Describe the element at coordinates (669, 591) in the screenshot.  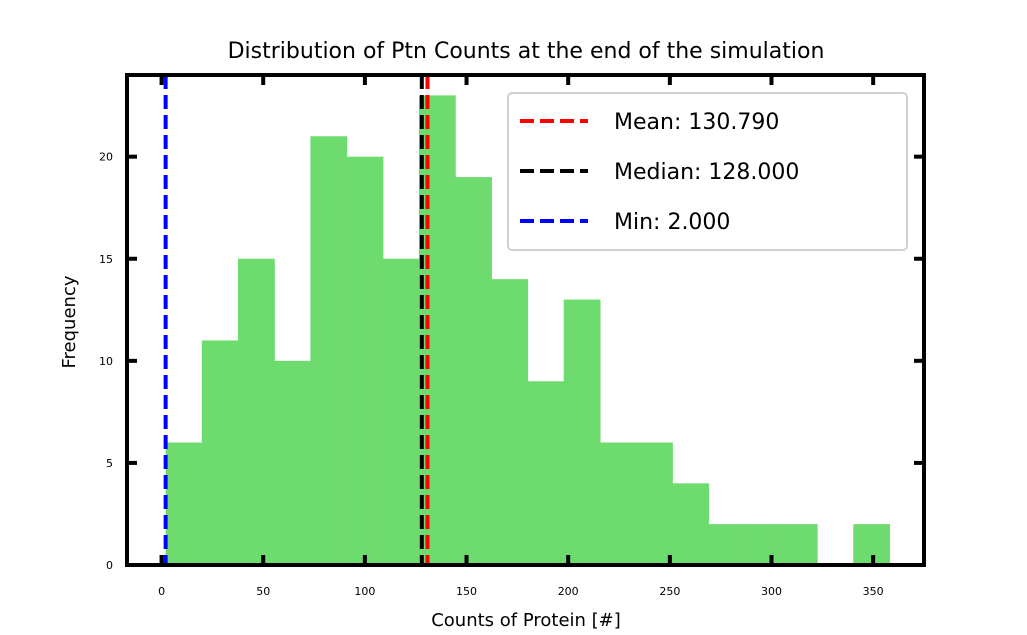
I see `x-tick-label: 250` at that location.